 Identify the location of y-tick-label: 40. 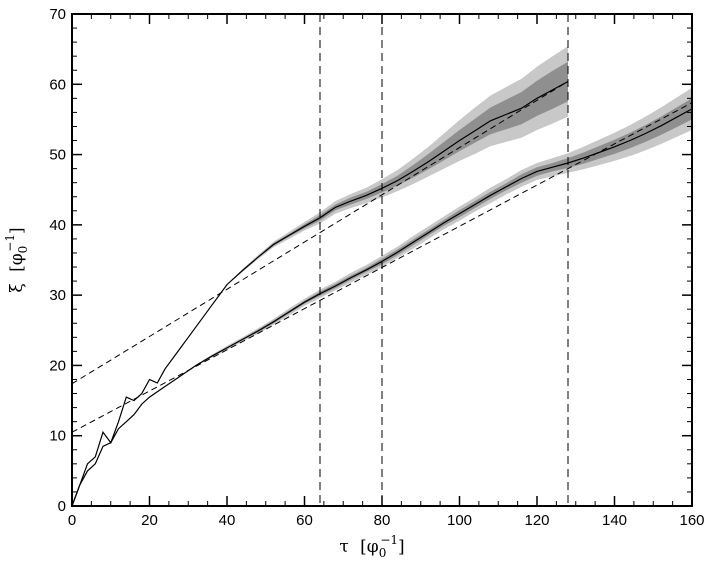
(57, 225).